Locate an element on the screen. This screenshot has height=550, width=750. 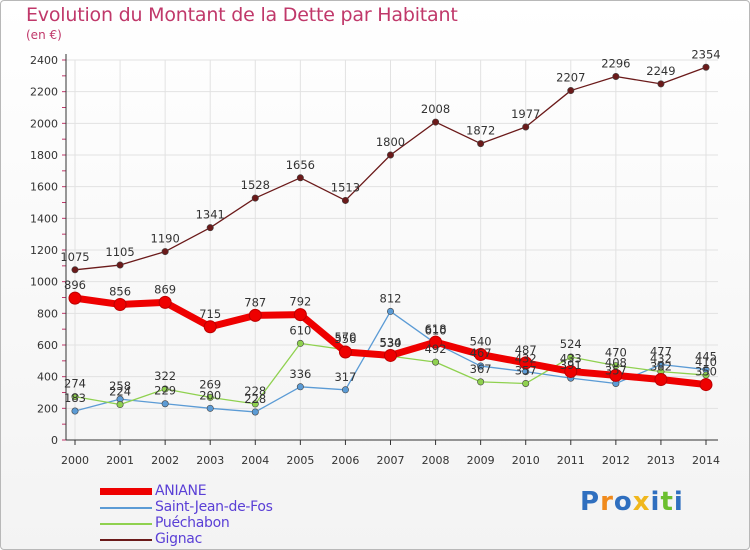
x-tick-label: 2006 is located at coordinates (345, 460).